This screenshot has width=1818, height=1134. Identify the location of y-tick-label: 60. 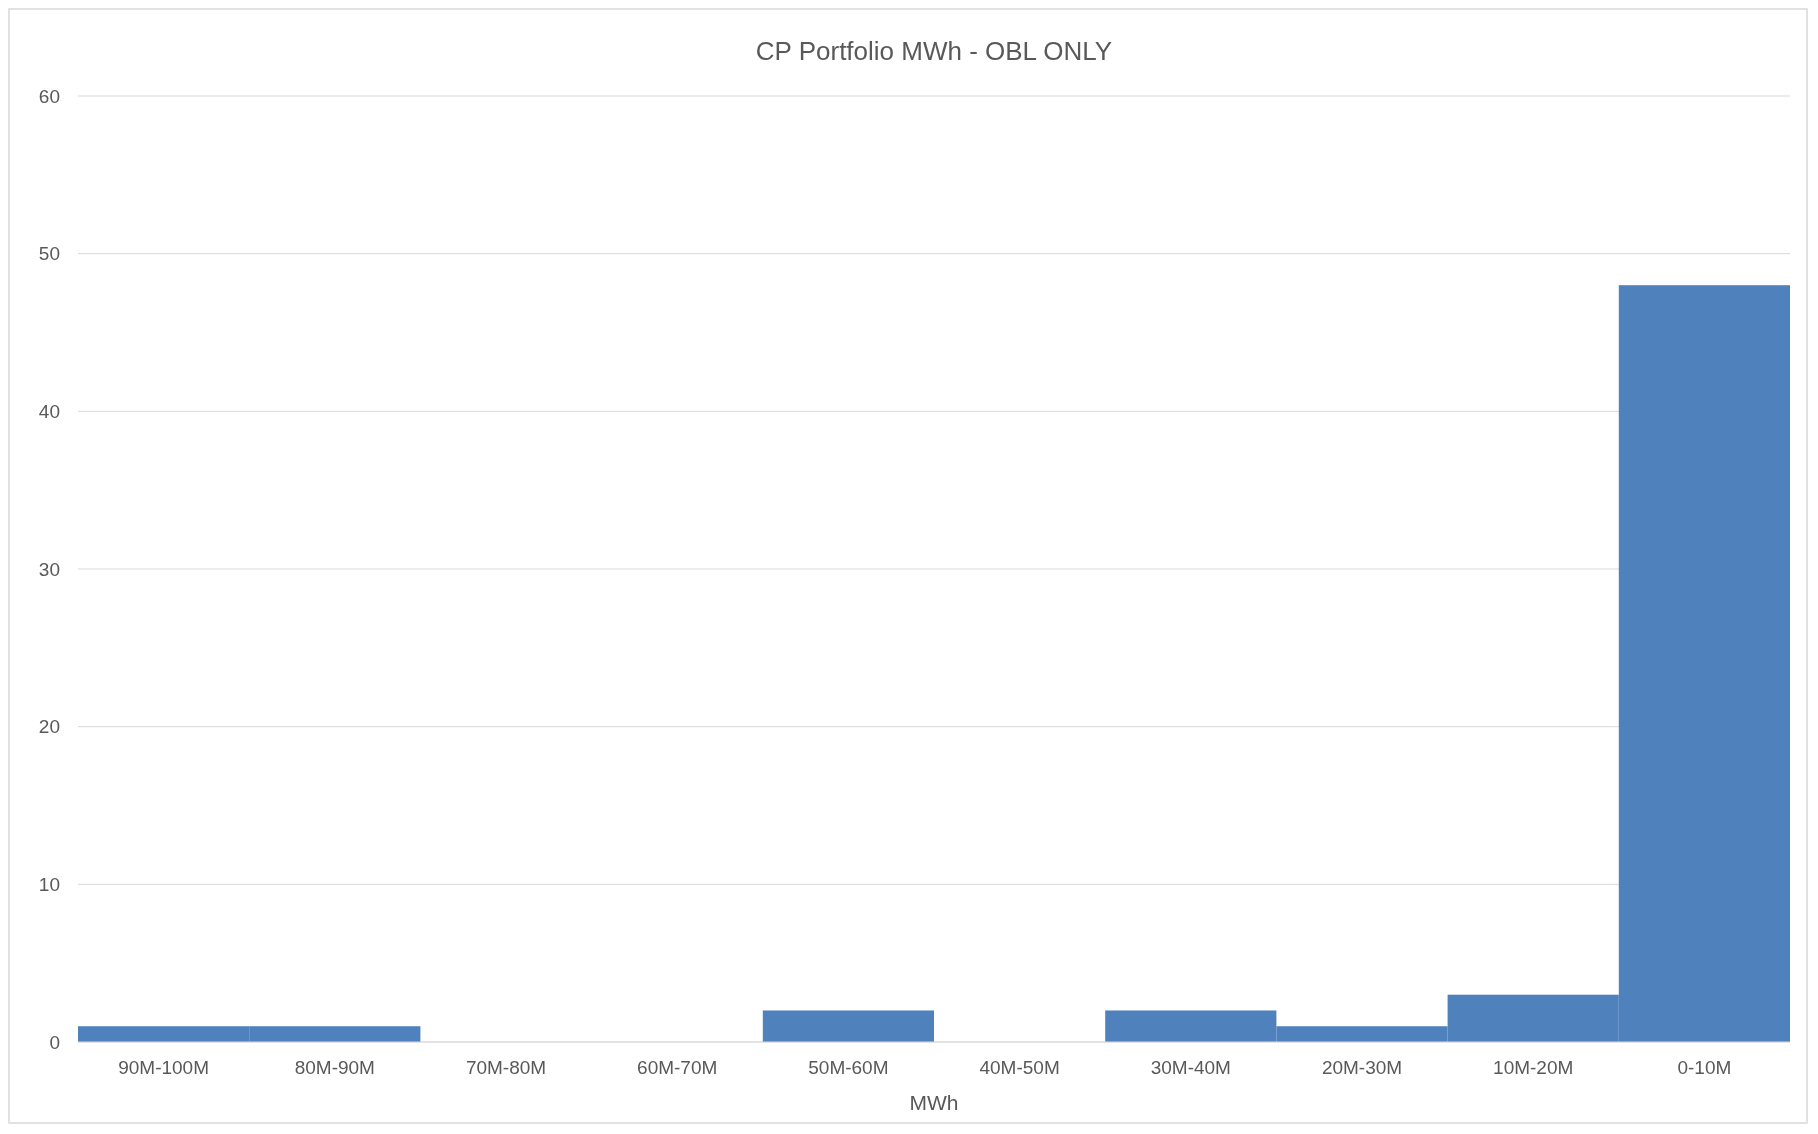
(49, 96).